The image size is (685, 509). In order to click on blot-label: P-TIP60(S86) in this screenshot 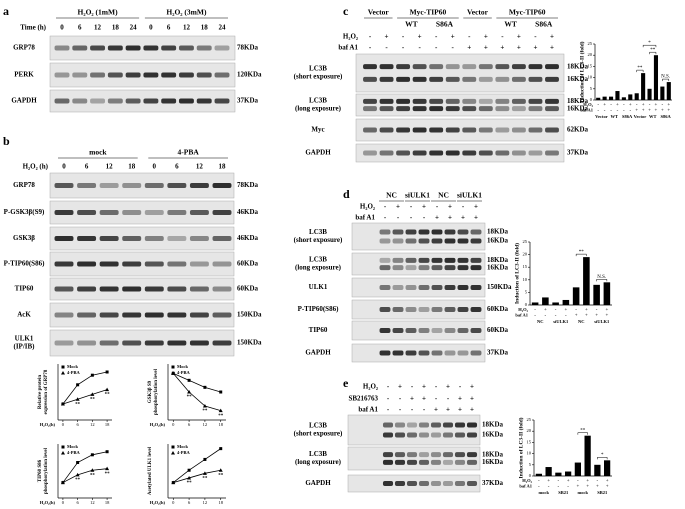, I will do `click(319, 309)`.